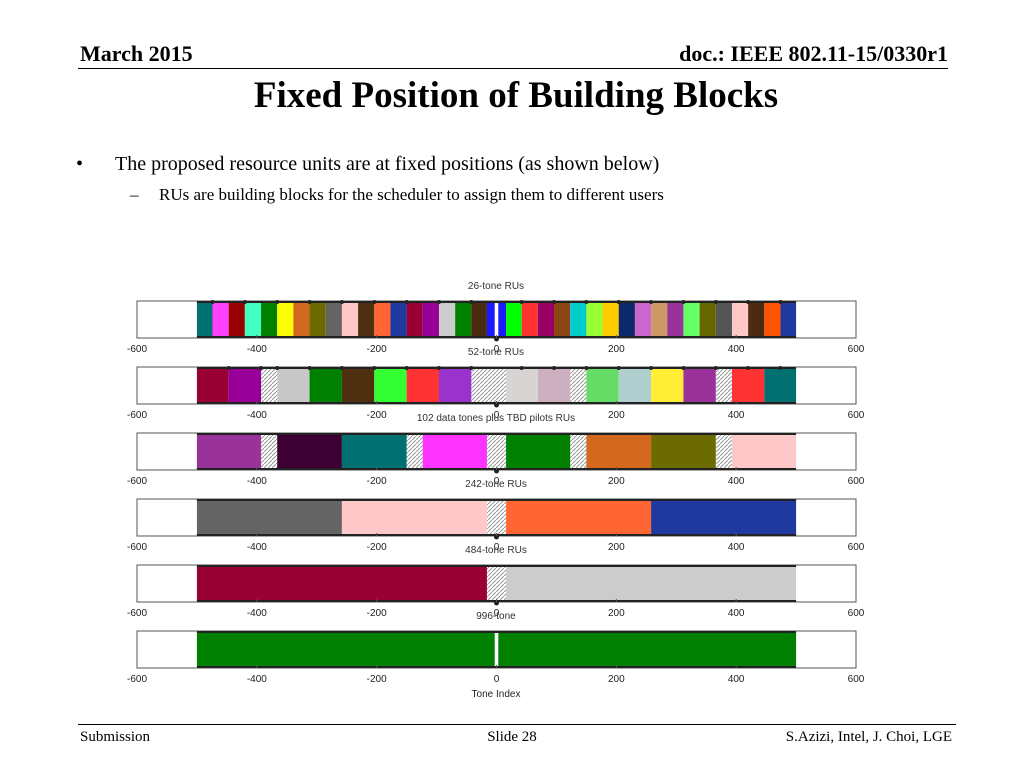  What do you see at coordinates (496, 286) in the screenshot?
I see `panel-title: 26-tone RUs` at bounding box center [496, 286].